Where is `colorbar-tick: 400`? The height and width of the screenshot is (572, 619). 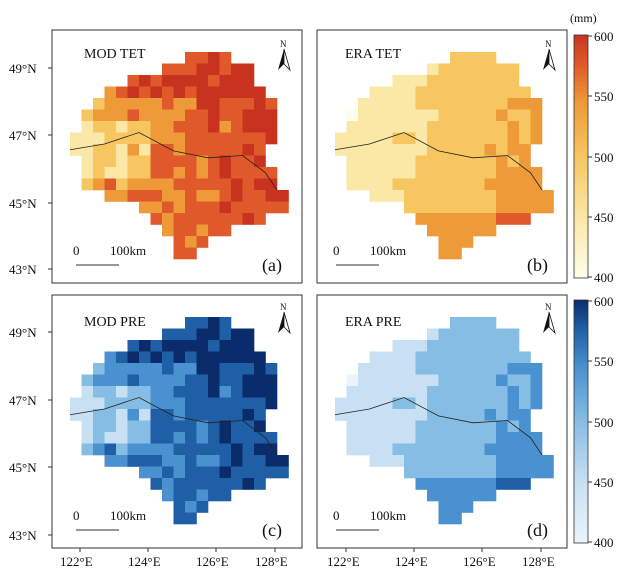 colorbar-tick: 400 is located at coordinates (604, 277).